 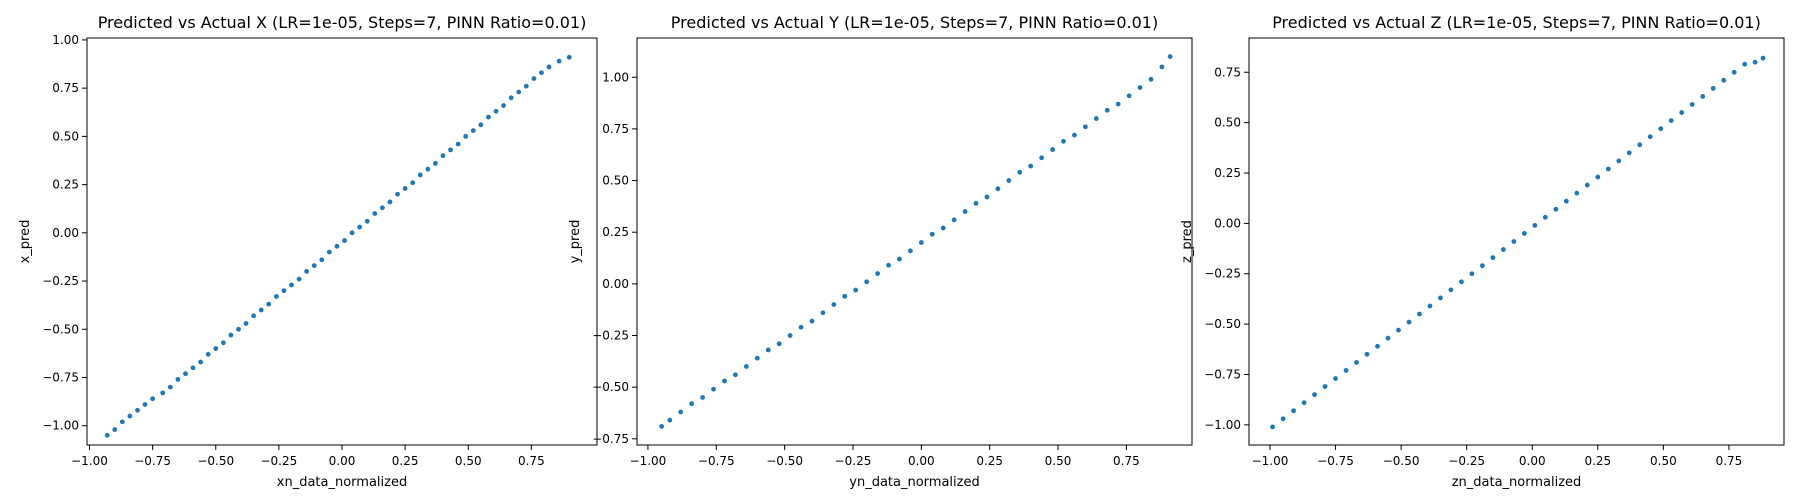 I want to click on y-tick-label: 0.00, so click(x=1227, y=223).